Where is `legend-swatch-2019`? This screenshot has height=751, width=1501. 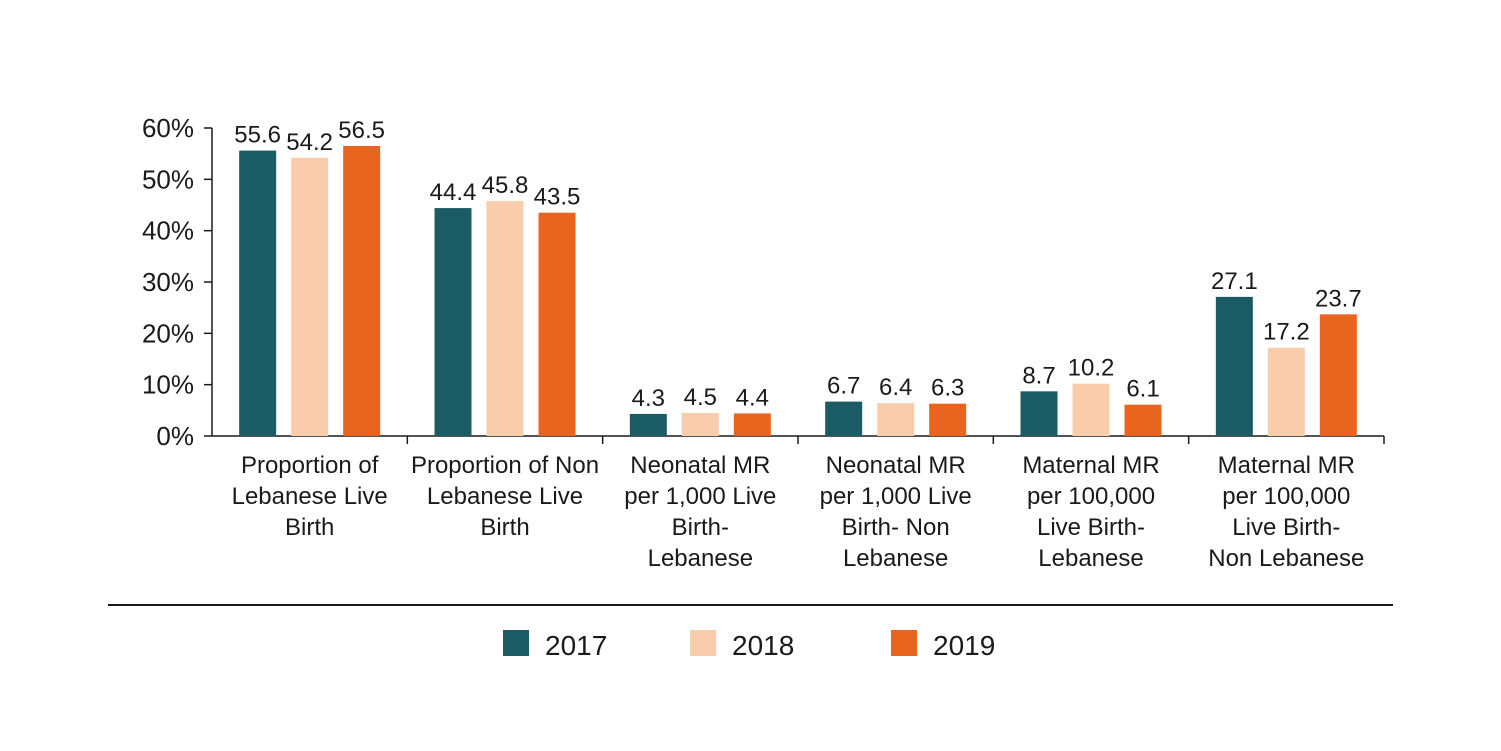 legend-swatch-2019 is located at coordinates (904, 643).